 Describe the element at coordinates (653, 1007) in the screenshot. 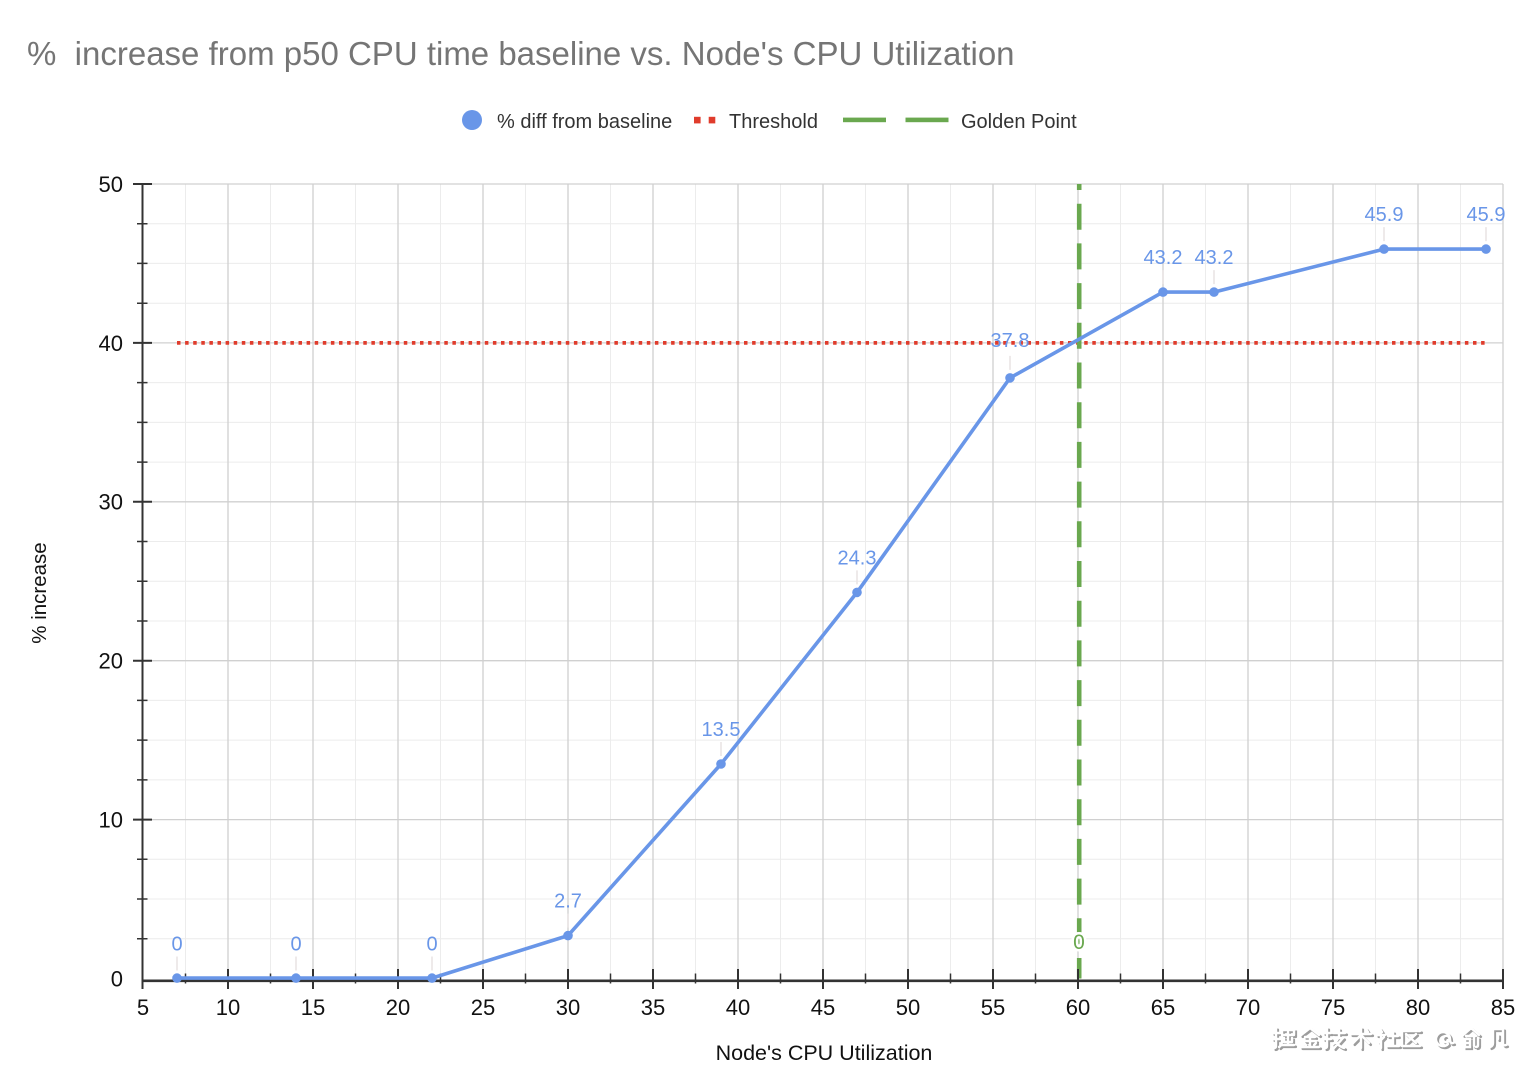

I see `svg-text: 35` at that location.